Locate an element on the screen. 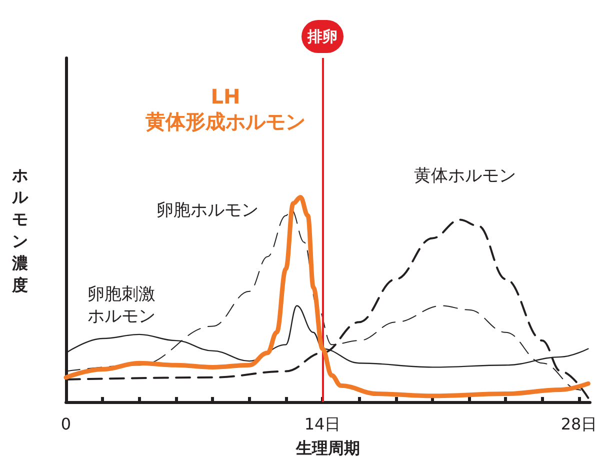 Image resolution: width=614 pixels, height=470 pixels. x-tick-label: 0 is located at coordinates (66, 424).